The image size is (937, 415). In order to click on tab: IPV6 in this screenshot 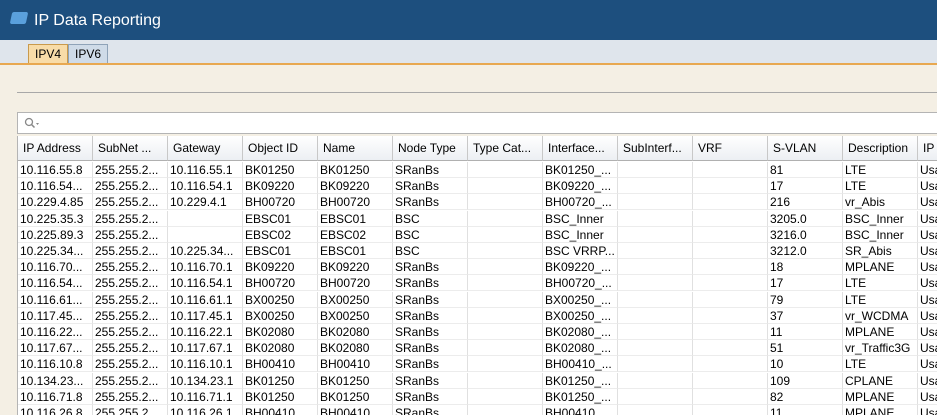, I will do `click(88, 53)`.